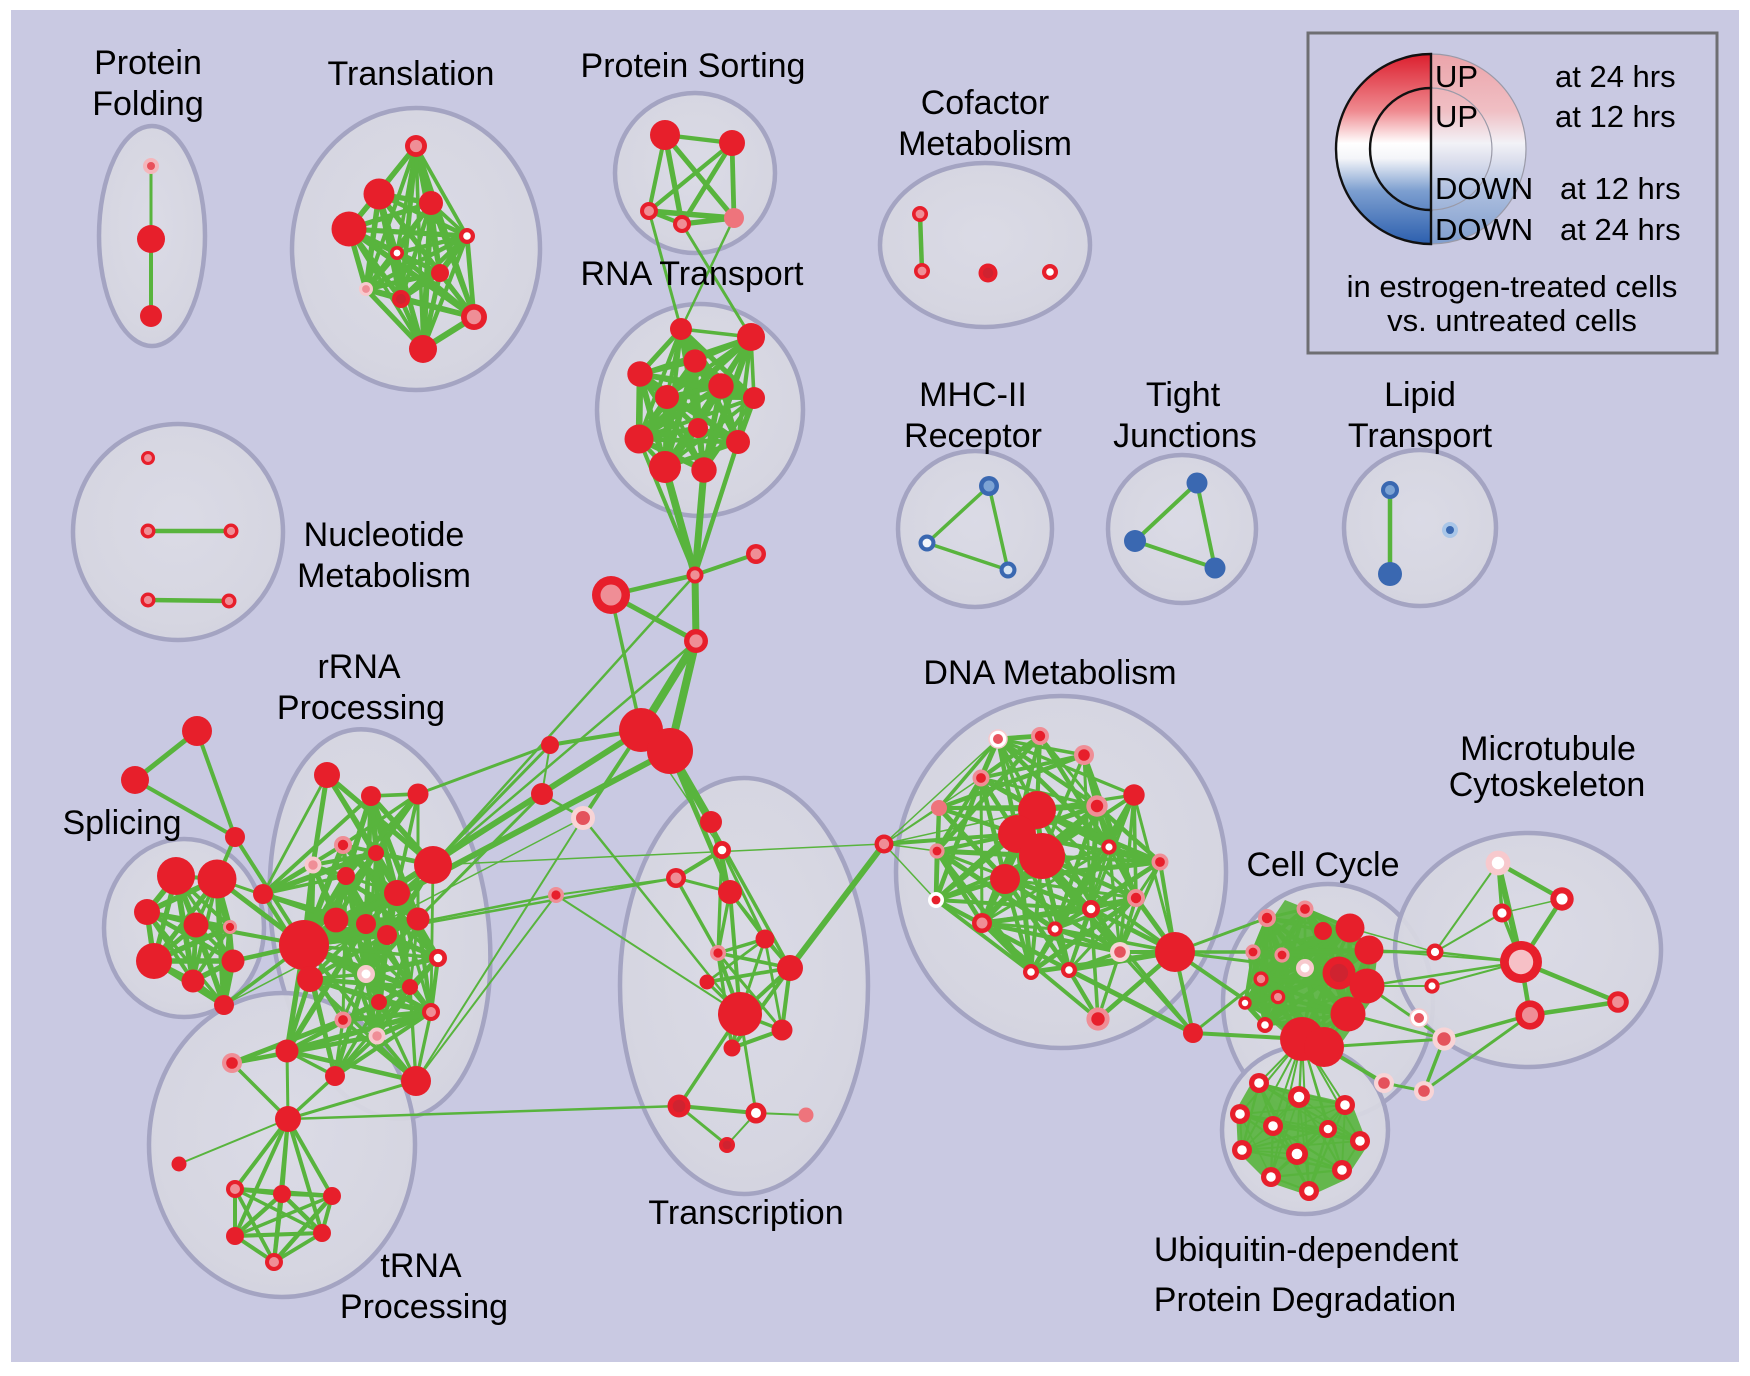  What do you see at coordinates (148, 63) in the screenshot?
I see `svg-text: Protein` at bounding box center [148, 63].